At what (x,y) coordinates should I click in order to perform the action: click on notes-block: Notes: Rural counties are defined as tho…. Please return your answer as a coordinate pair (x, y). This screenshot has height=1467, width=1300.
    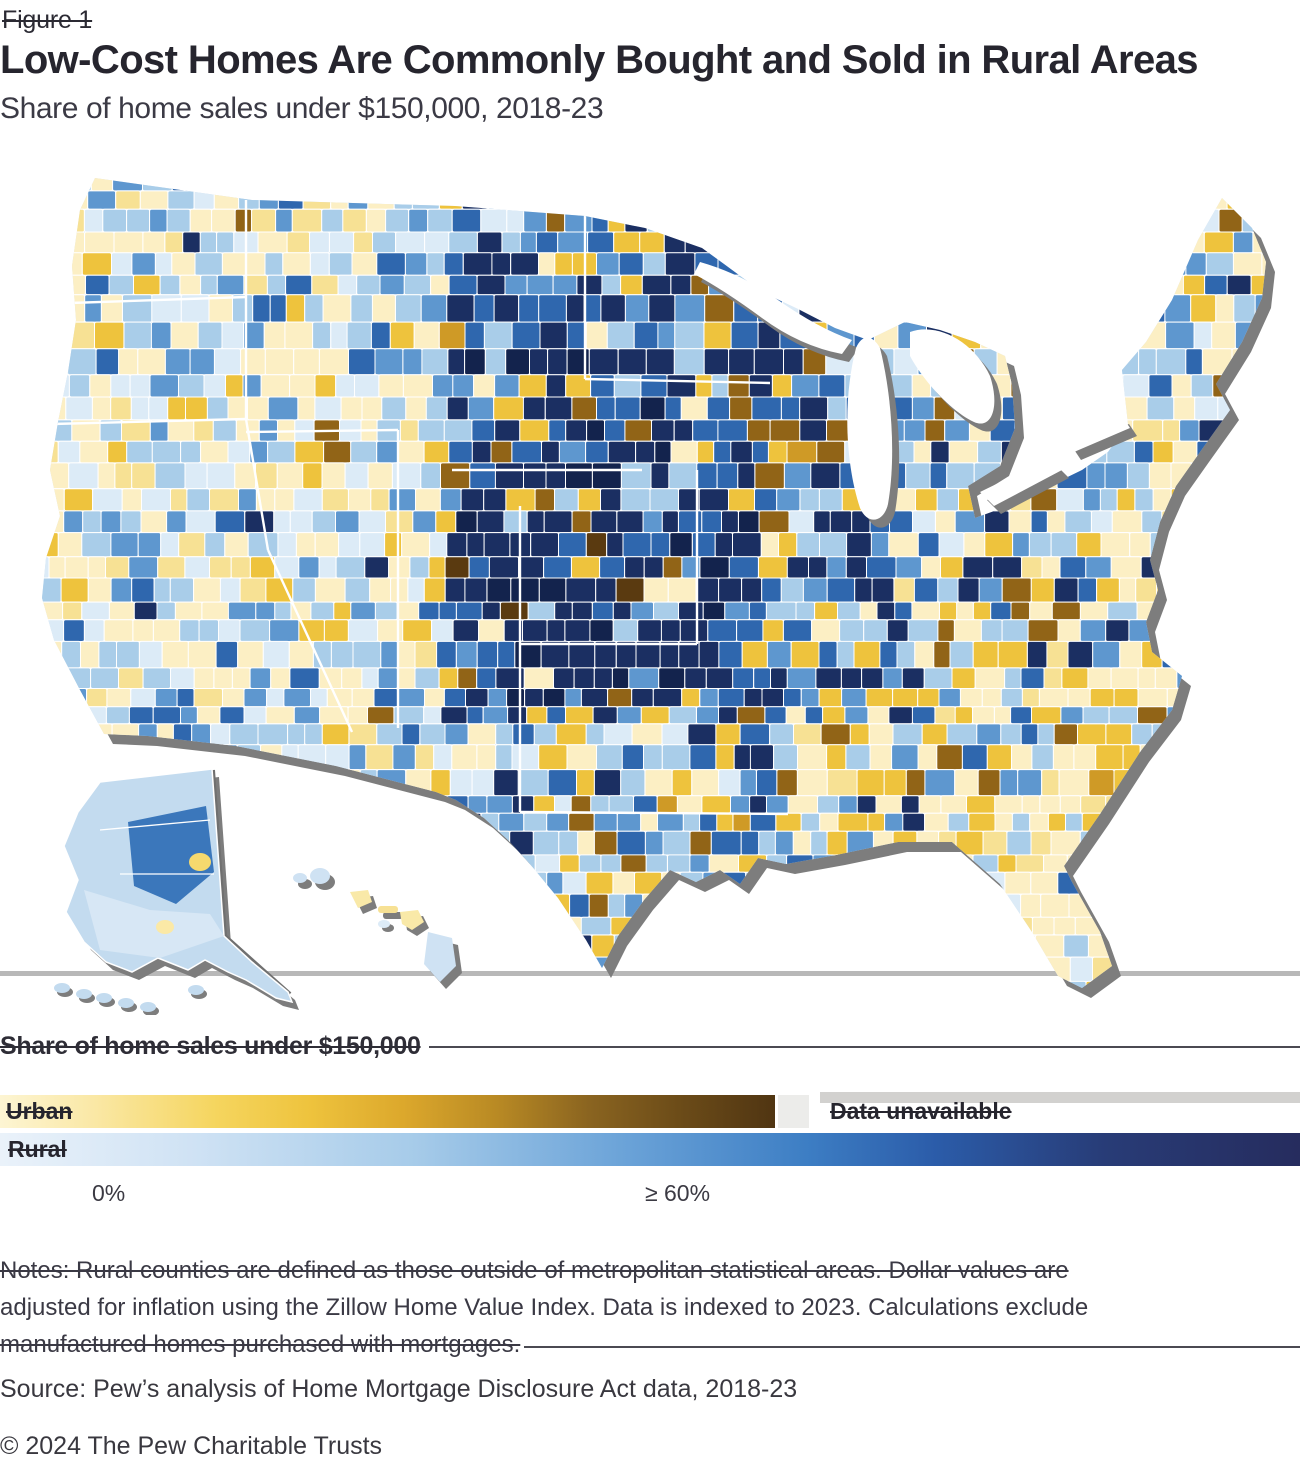
    Looking at the image, I should click on (650, 1307).